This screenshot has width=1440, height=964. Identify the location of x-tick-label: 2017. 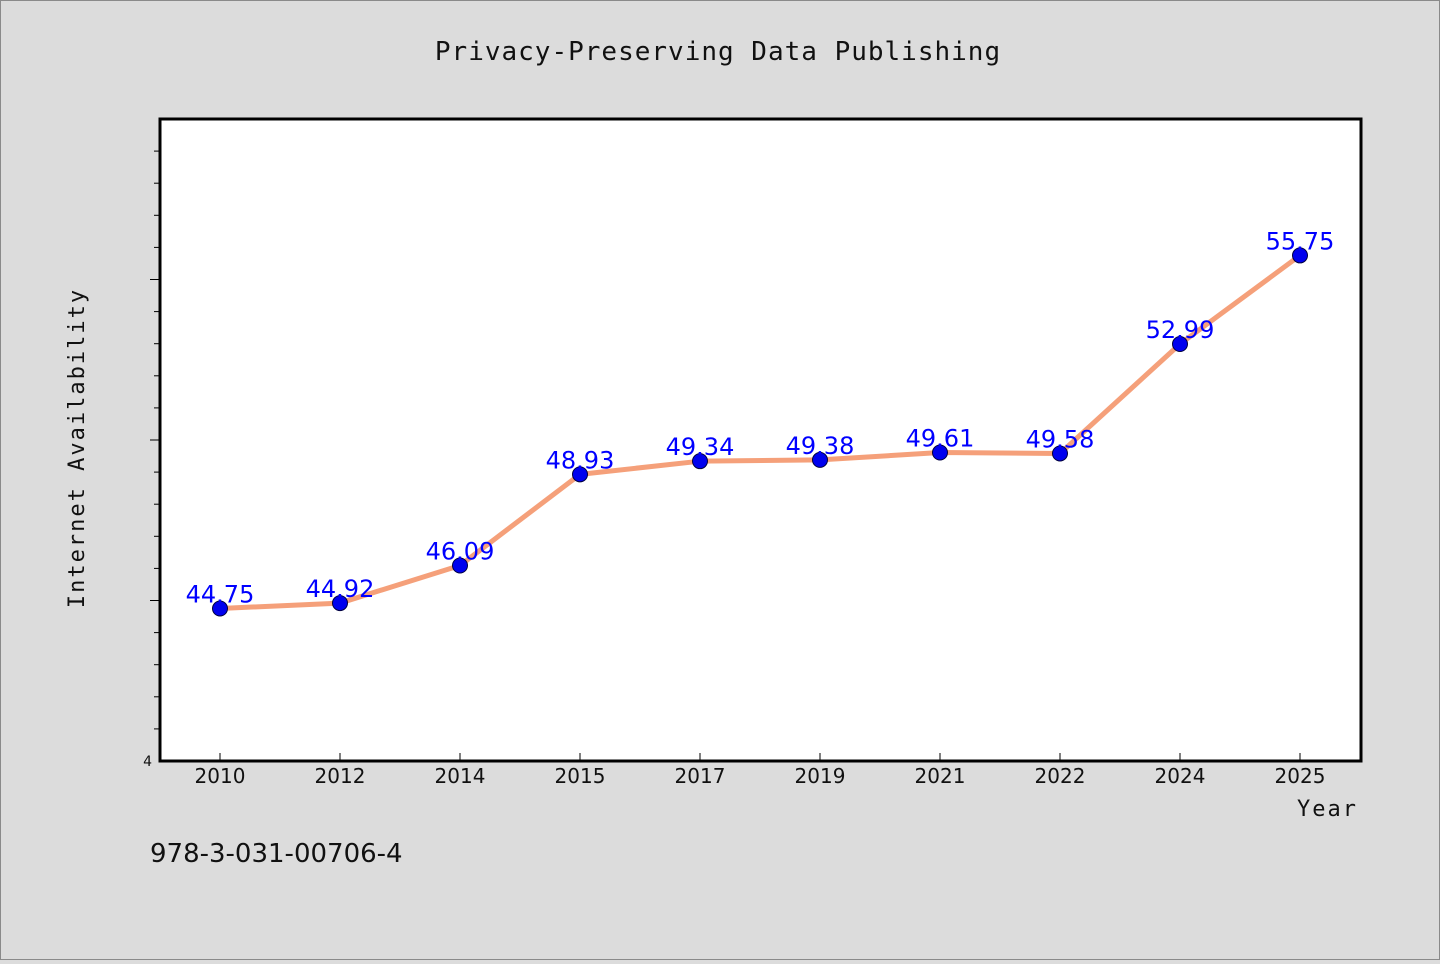
(700, 776).